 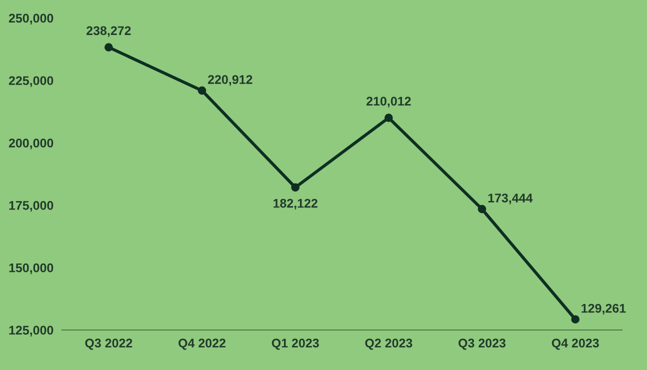 I want to click on y-tick-label: 150,000, so click(x=31, y=268).